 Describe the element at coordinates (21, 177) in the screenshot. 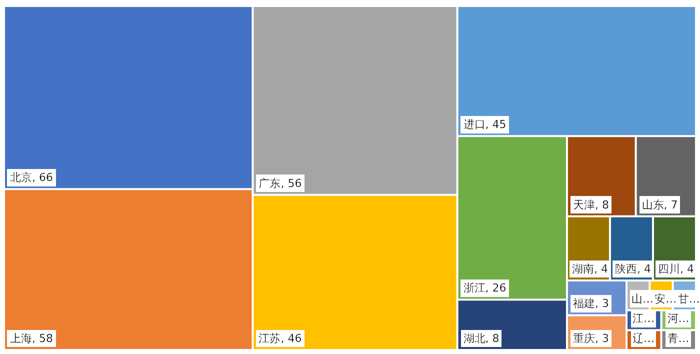

I see `category-label: 北京` at that location.